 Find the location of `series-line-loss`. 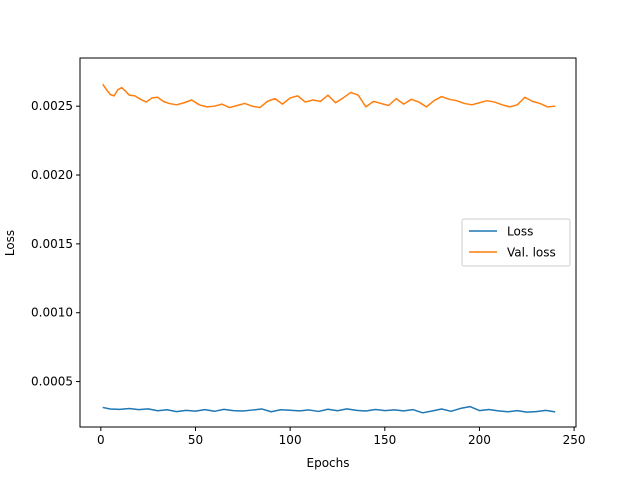

series-line-loss is located at coordinates (329, 409).